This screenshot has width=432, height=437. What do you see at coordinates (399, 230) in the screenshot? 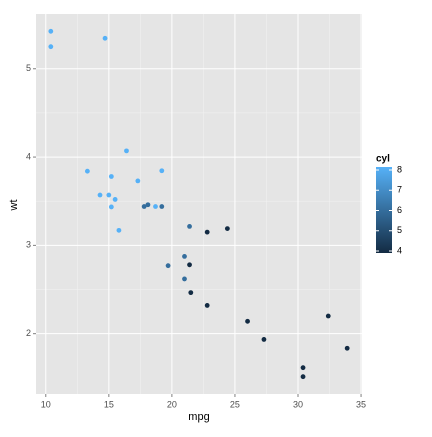
I see `legend-label: 5` at bounding box center [399, 230].